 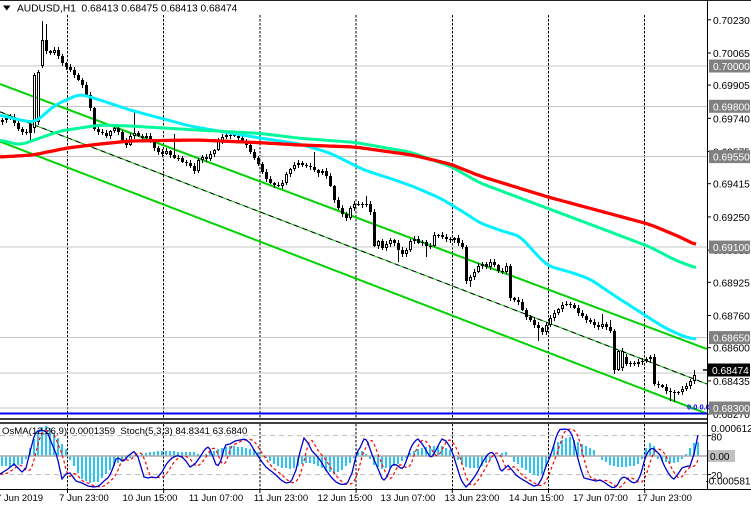 I want to click on svg-text: 0.68435, so click(x=731, y=382).